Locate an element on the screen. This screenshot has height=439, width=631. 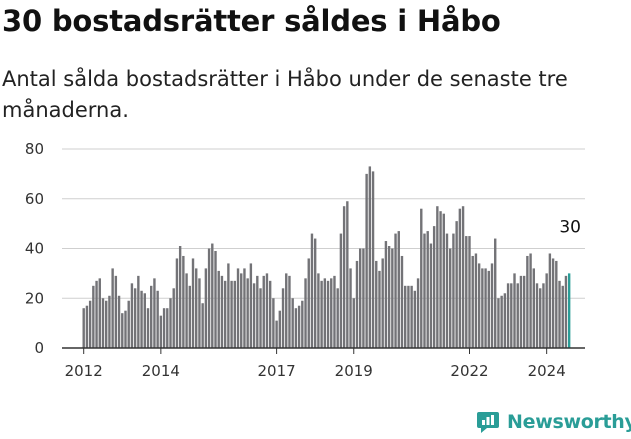
newsworthy-logo-icon is located at coordinates (488, 422).